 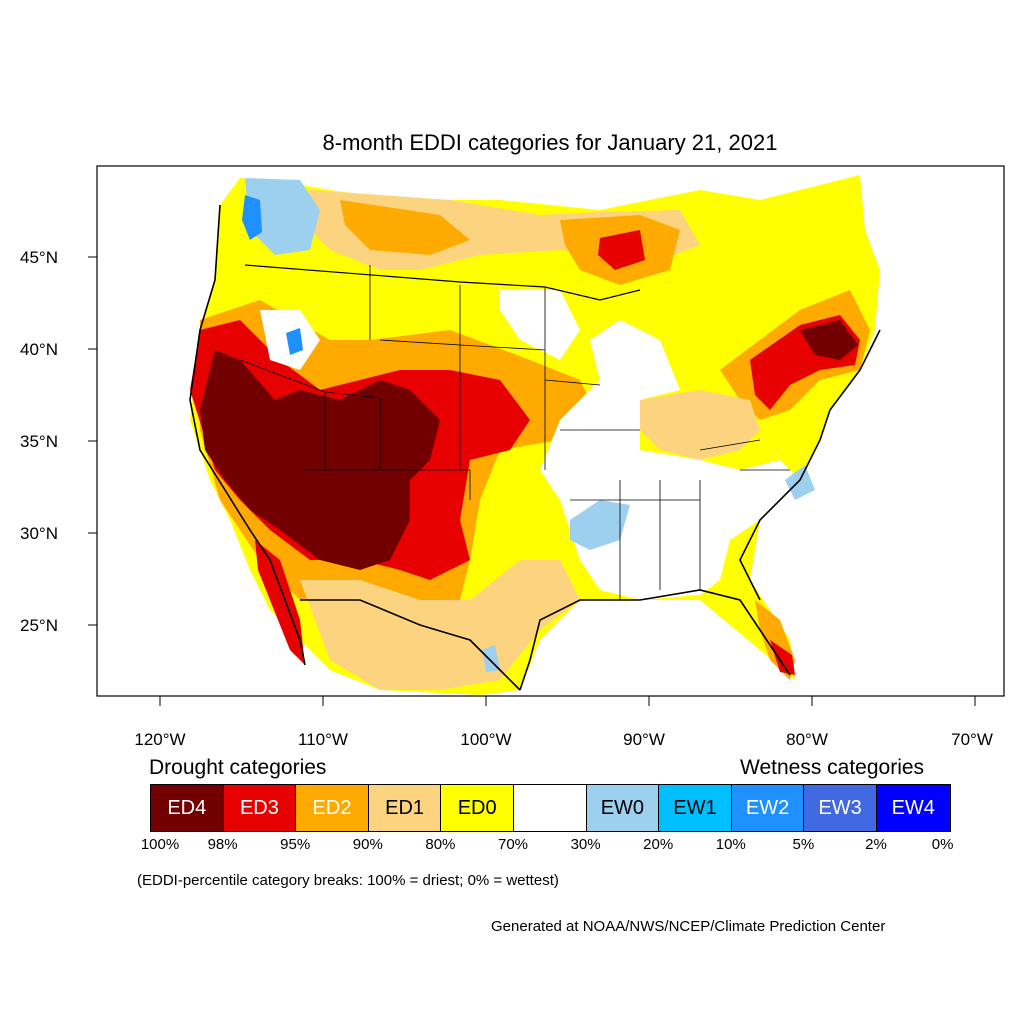 What do you see at coordinates (876, 844) in the screenshot?
I see `legend-break-label: 2%` at bounding box center [876, 844].